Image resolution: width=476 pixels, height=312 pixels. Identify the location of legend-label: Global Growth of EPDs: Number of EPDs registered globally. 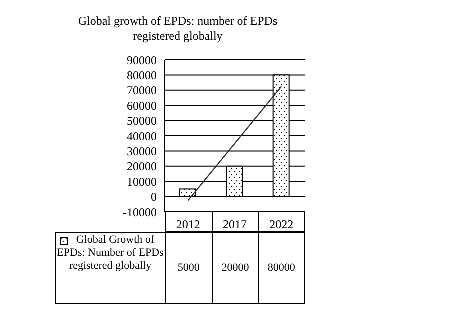
(110, 253).